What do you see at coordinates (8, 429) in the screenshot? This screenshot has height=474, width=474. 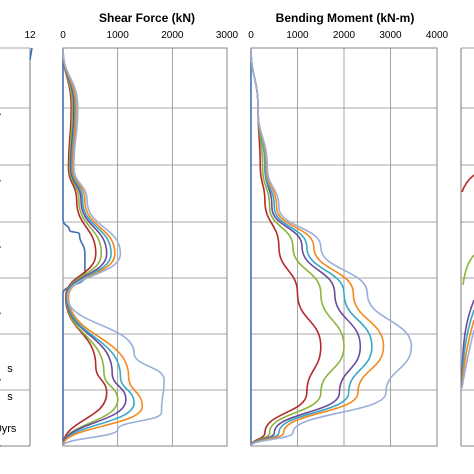 I see `legend-entry: 0yrs` at bounding box center [8, 429].